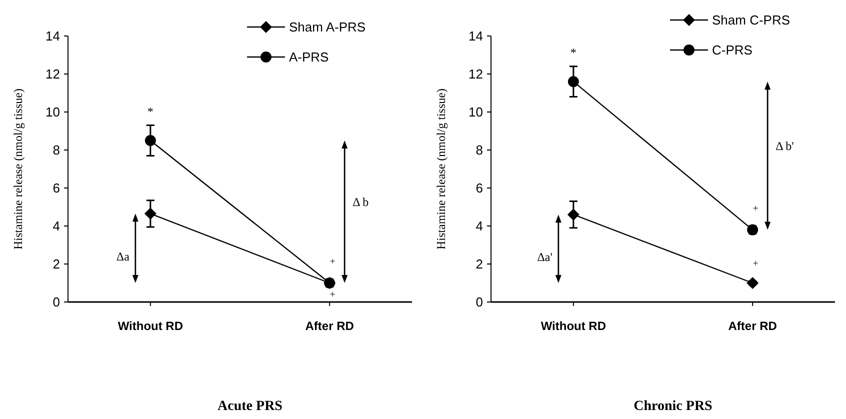 This screenshot has height=419, width=846. I want to click on legend-label: Sham A-PRS, so click(327, 27).